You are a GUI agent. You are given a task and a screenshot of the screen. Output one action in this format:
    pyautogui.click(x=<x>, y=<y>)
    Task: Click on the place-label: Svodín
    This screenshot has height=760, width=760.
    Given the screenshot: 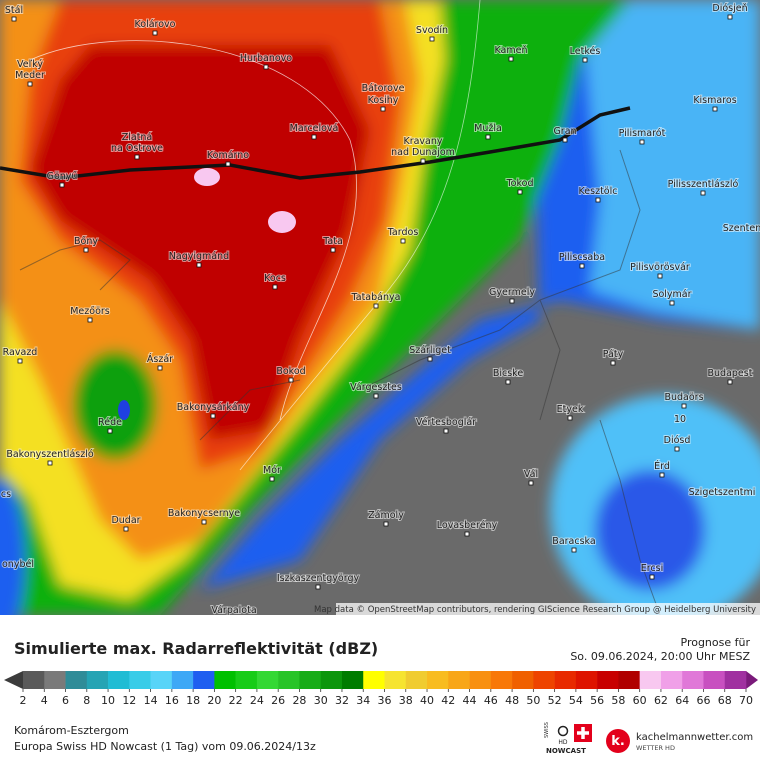 What is the action you would take?
    pyautogui.click(x=432, y=30)
    